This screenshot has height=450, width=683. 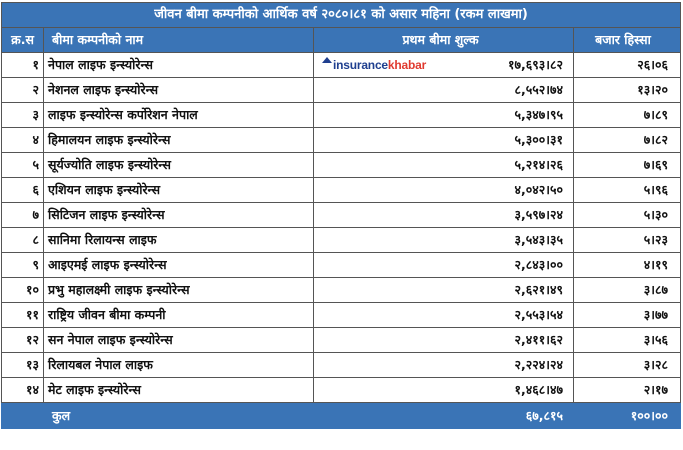 I want to click on row-first-premium-text: ३,५४३।३५, so click(x=539, y=239).